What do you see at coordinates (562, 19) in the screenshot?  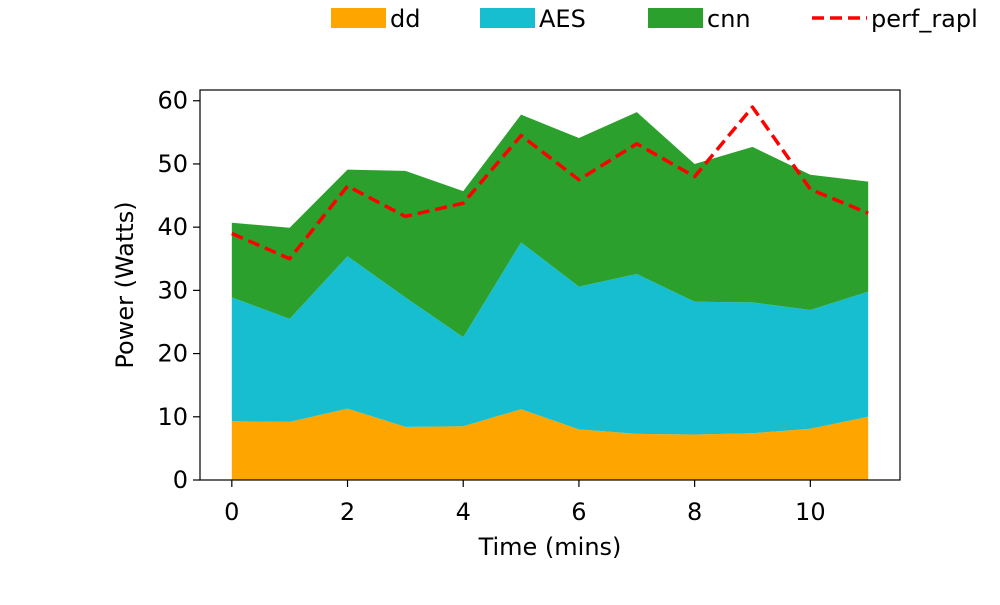 I see `legend-label-AES: AES` at bounding box center [562, 19].